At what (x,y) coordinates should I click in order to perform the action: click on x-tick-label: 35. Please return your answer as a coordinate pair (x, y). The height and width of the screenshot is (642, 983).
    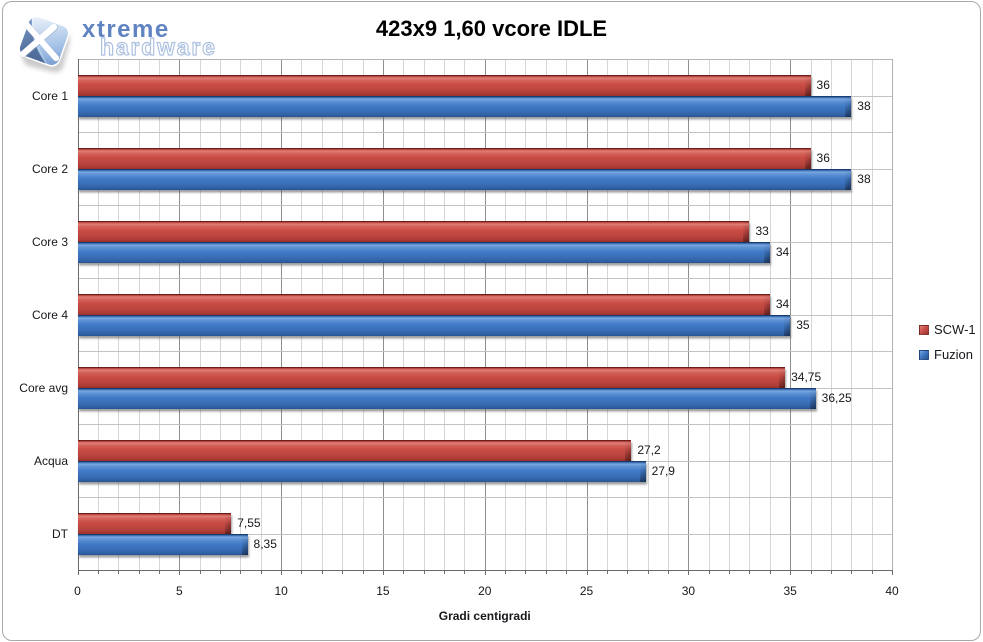
    Looking at the image, I should click on (790, 591).